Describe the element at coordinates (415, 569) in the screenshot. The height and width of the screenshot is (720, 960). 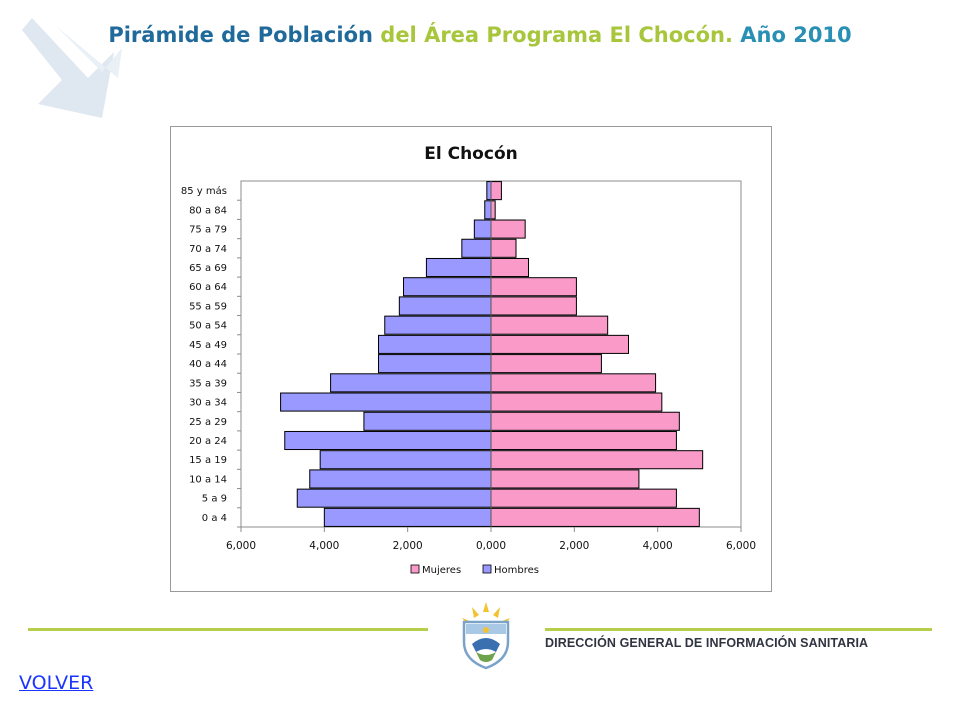
I see `legend-swatch-mujeres` at that location.